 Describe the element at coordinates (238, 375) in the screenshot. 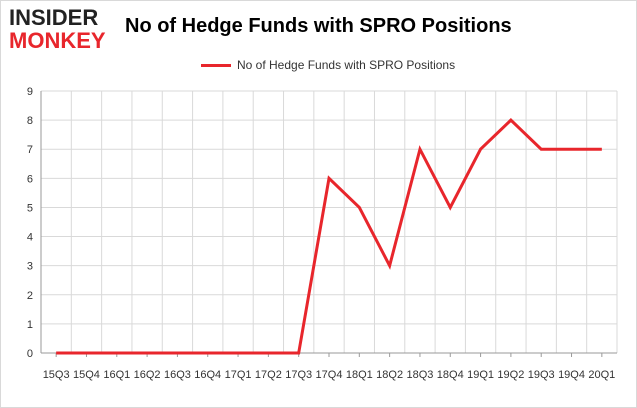

I see `x-tick-label: 17Q1` at that location.